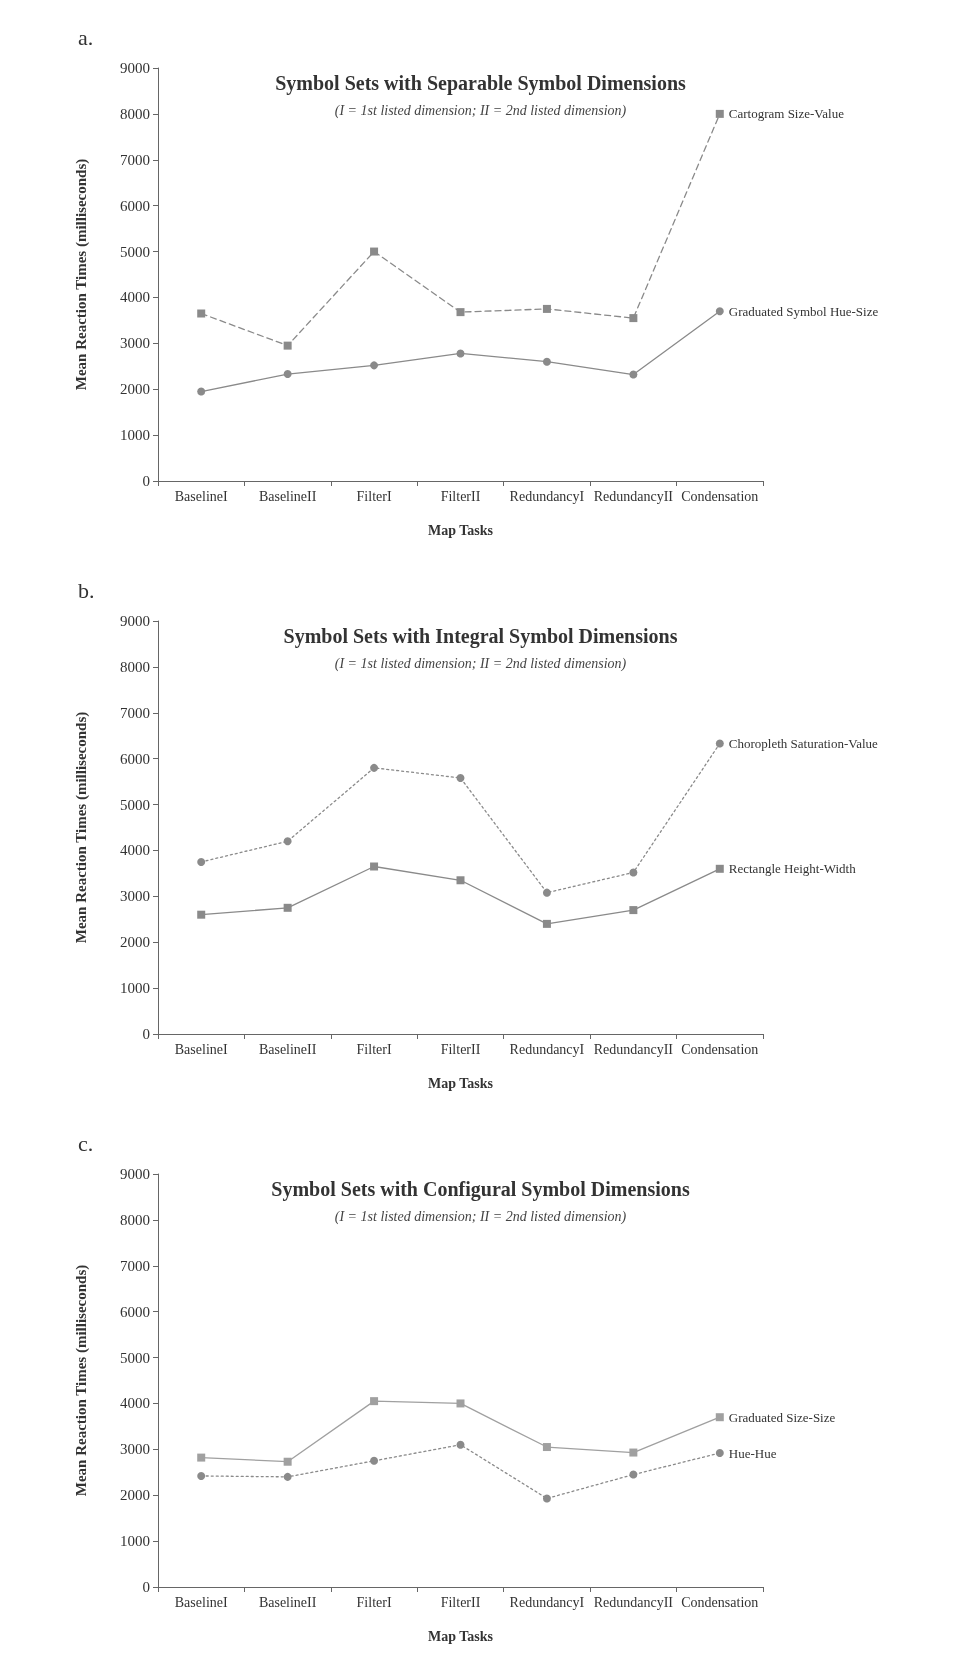 This screenshot has height=1679, width=961. Describe the element at coordinates (86, 37) in the screenshot. I see `text: a.` at that location.